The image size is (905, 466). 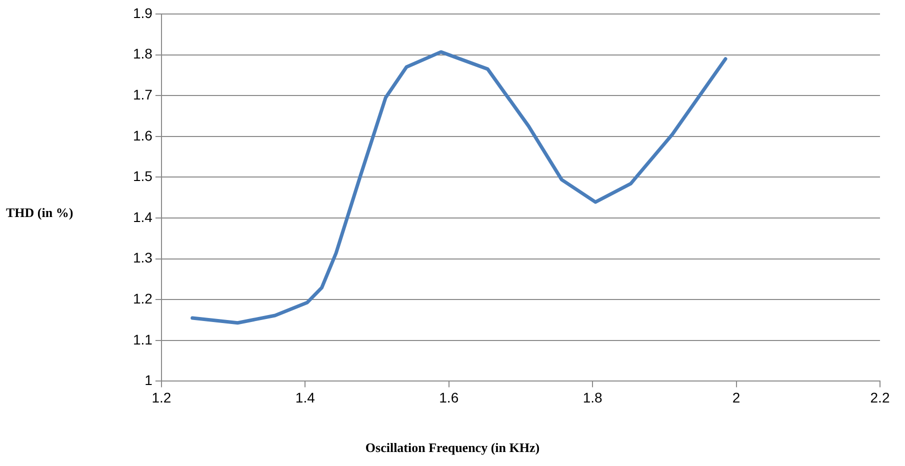 What do you see at coordinates (148, 380) in the screenshot?
I see `y-tick-label: 1` at bounding box center [148, 380].